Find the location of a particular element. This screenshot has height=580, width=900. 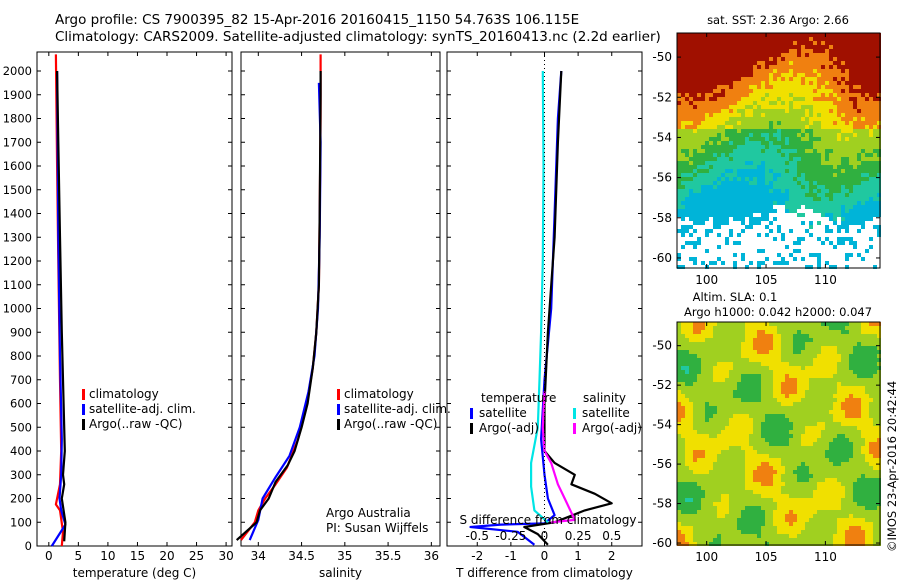

sst-map-field is located at coordinates (779, 151).